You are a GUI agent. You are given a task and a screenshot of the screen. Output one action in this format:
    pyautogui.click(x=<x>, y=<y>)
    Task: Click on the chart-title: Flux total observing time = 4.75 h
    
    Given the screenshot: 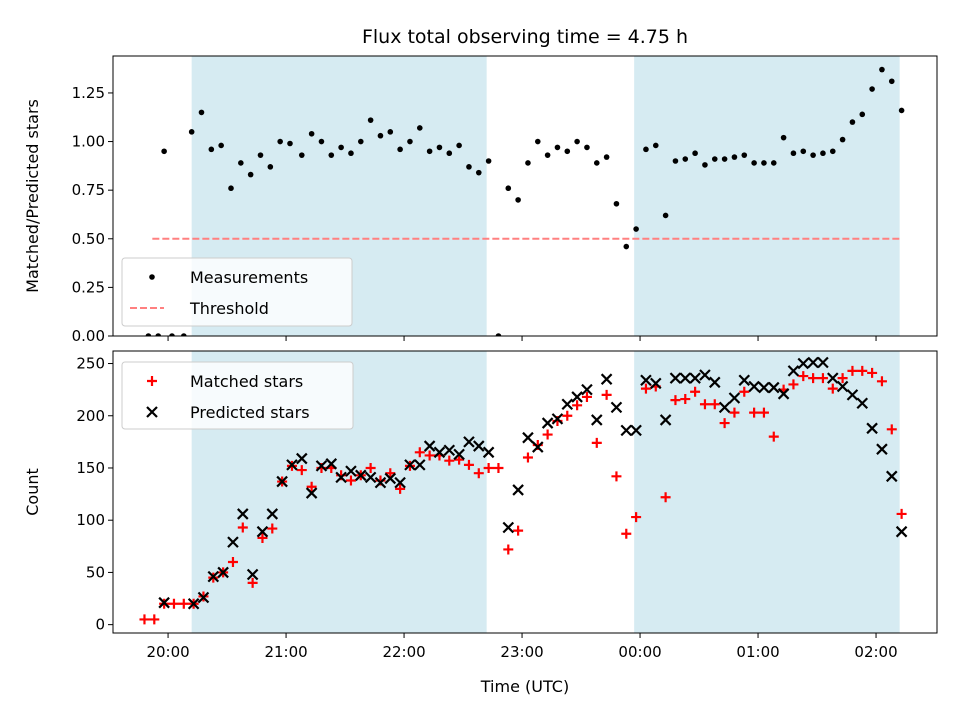 What is the action you would take?
    pyautogui.click(x=525, y=37)
    